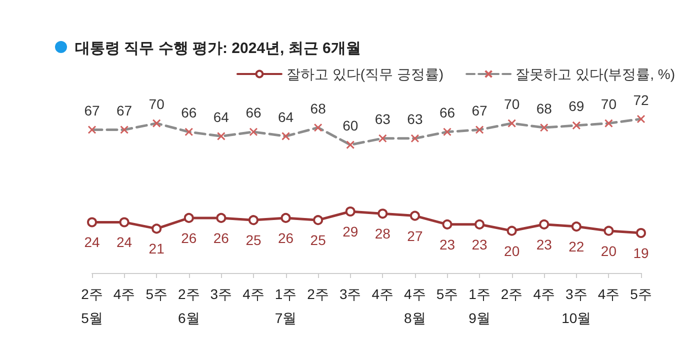  Describe the element at coordinates (92, 306) in the screenshot. I see `x-tick-label: 2주 5월` at that location.